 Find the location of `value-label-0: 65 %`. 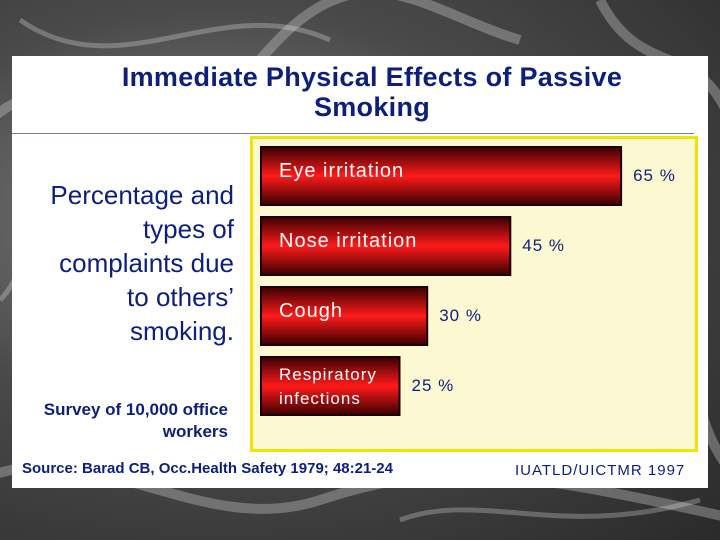

value-label-0: 65 % is located at coordinates (654, 175).